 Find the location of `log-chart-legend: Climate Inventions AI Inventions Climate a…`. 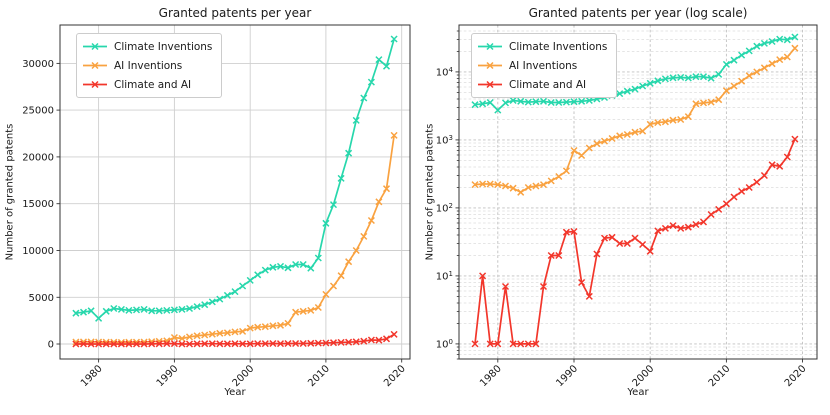

log-chart-legend: Climate Inventions AI Inventions Climate a… is located at coordinates (544, 65).